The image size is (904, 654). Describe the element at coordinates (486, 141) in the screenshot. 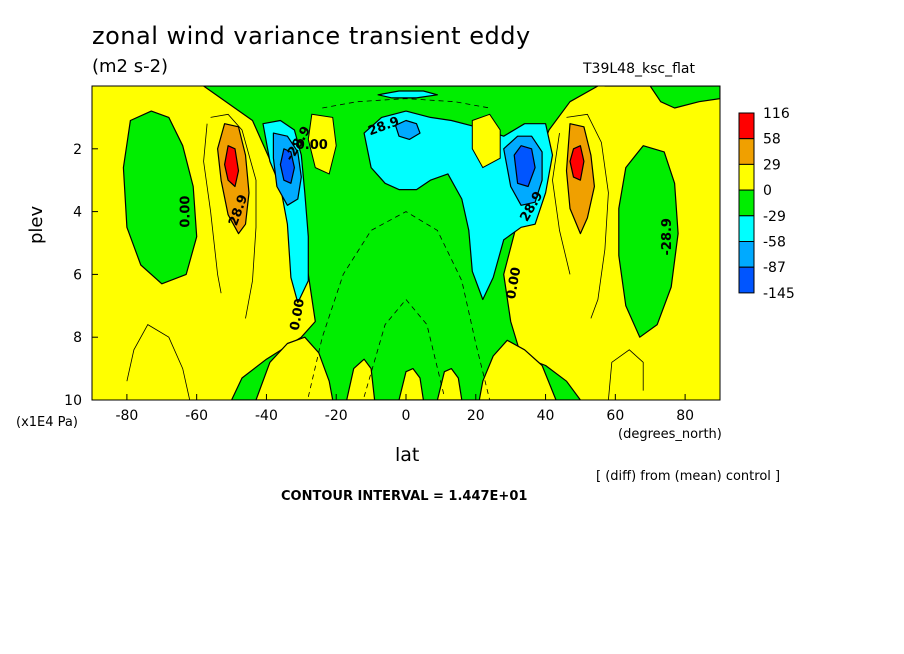

I see `yellow-cell-right` at that location.